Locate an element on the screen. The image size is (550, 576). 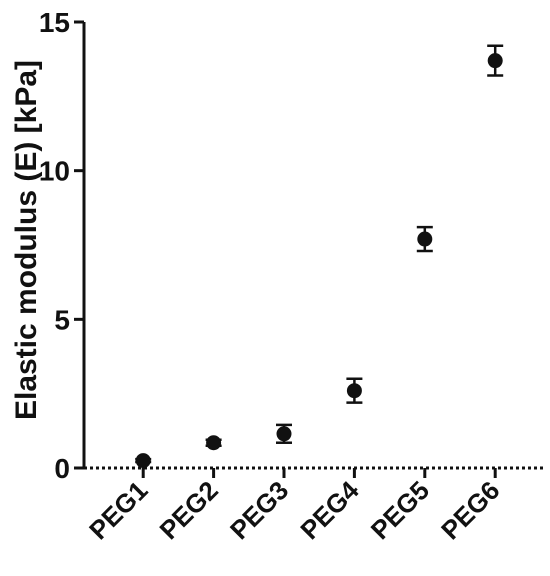
x-tick-label: PEG5 is located at coordinates (400, 510).